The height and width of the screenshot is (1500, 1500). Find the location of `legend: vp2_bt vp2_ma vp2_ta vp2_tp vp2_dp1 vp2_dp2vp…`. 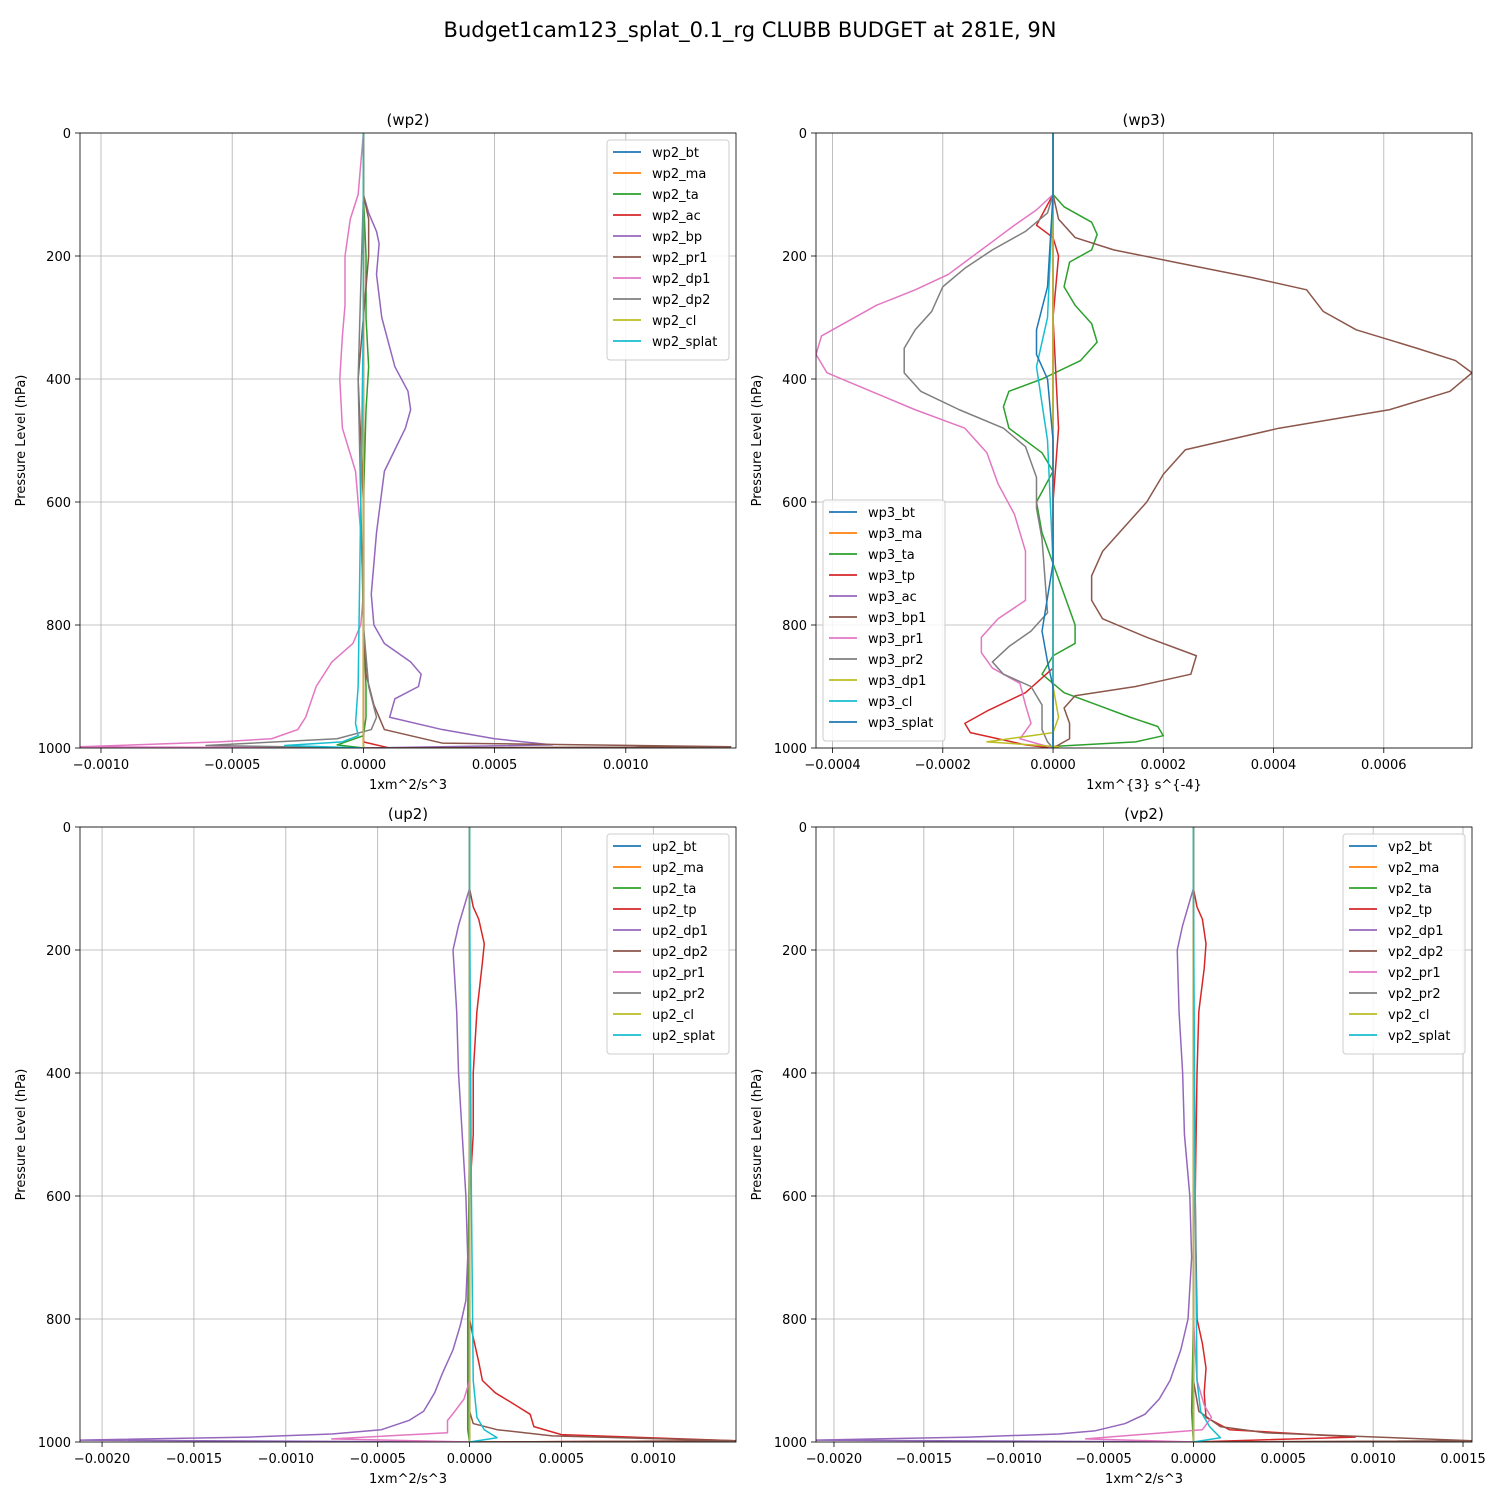

legend: vp2_bt vp2_ma vp2_ta vp2_tp vp2_dp1 vp2_dp2vp… is located at coordinates (1404, 944).